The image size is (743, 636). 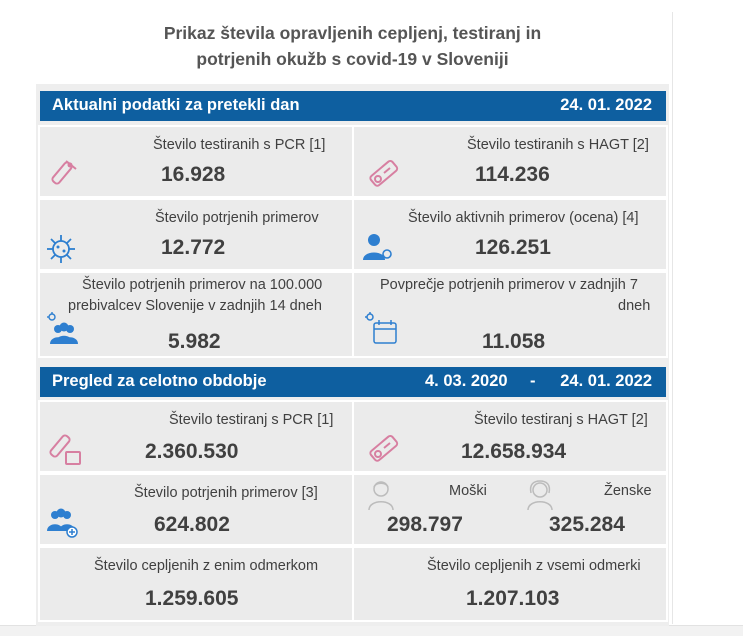 I want to click on pcr-daily-card: Število testiranih s PCR [1] 16.928, so click(x=196, y=161).